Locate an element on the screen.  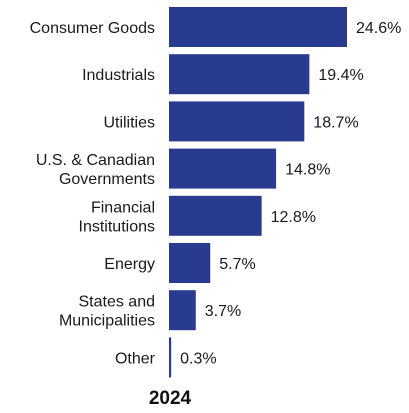
category-label-2: Utilities is located at coordinates (129, 122).